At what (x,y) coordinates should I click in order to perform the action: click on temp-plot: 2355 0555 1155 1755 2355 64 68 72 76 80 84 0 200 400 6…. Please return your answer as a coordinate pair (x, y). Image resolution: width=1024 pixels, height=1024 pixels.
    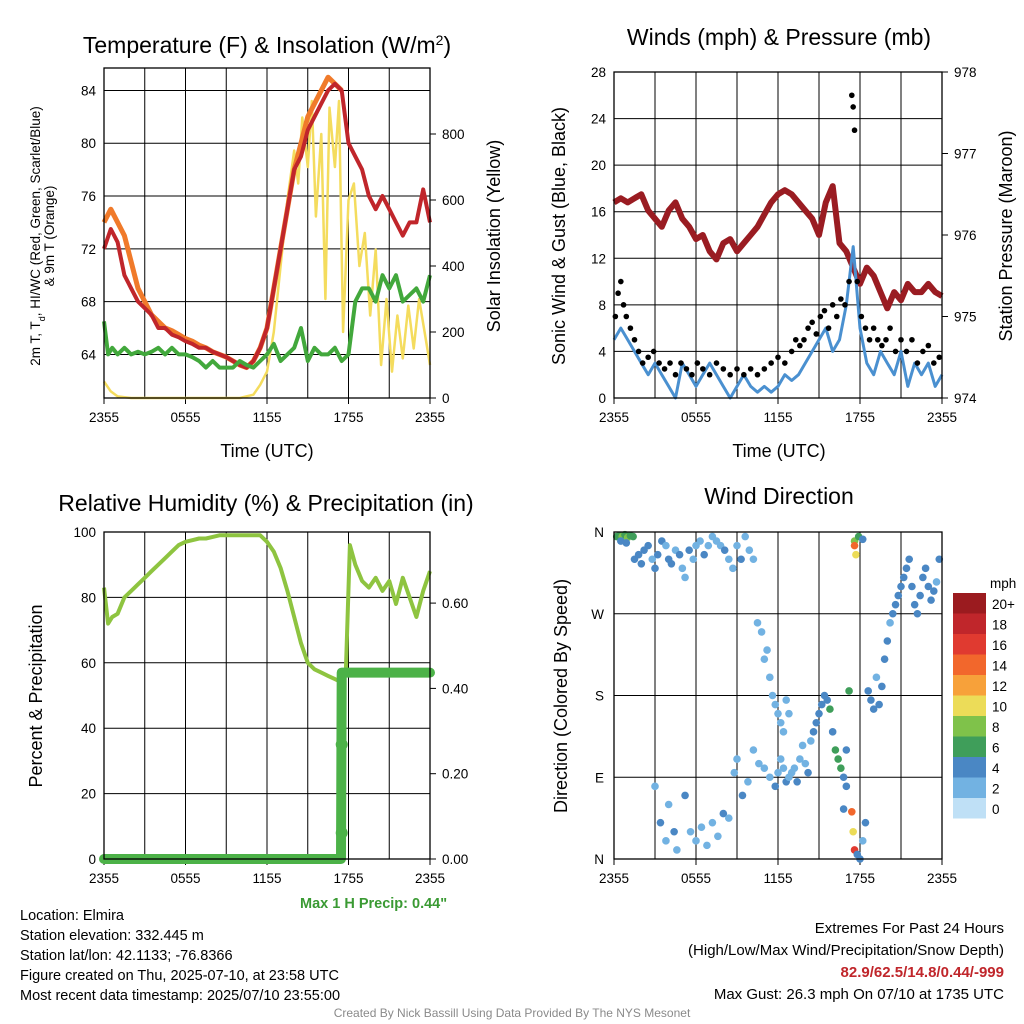
    Looking at the image, I should click on (273, 246).